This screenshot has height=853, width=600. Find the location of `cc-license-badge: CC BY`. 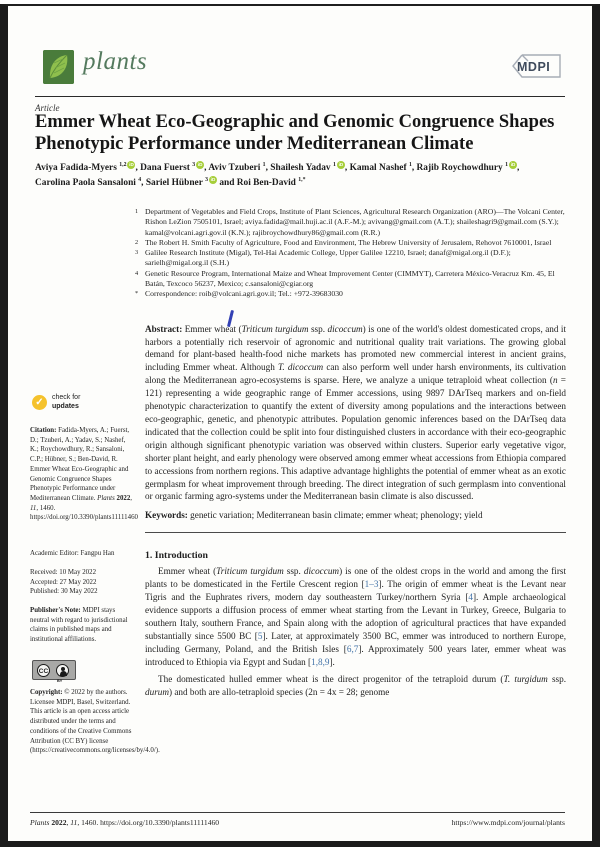

cc-license-badge: CC BY is located at coordinates (81, 671).